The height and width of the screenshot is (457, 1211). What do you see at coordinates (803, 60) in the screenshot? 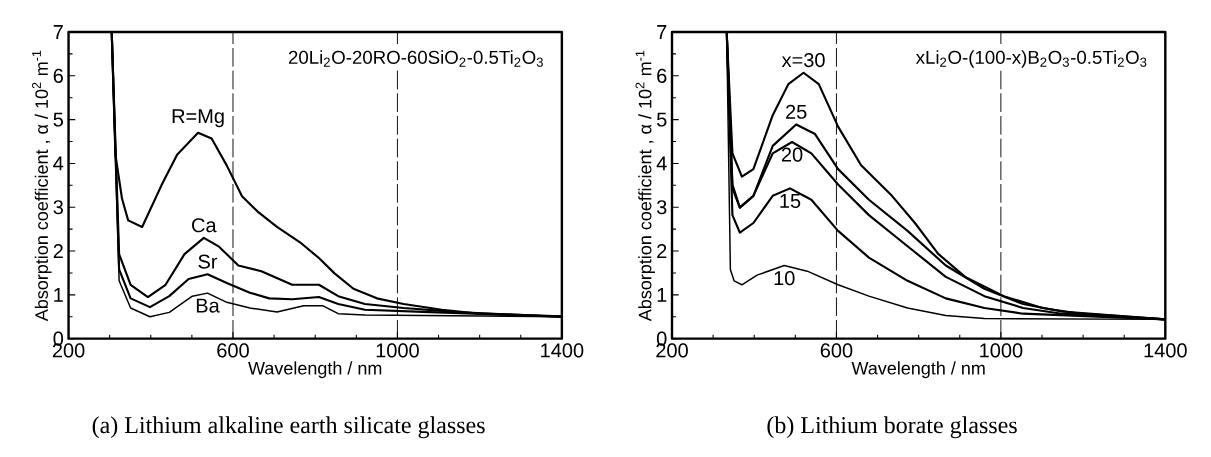
I see `series-label: x=30` at bounding box center [803, 60].